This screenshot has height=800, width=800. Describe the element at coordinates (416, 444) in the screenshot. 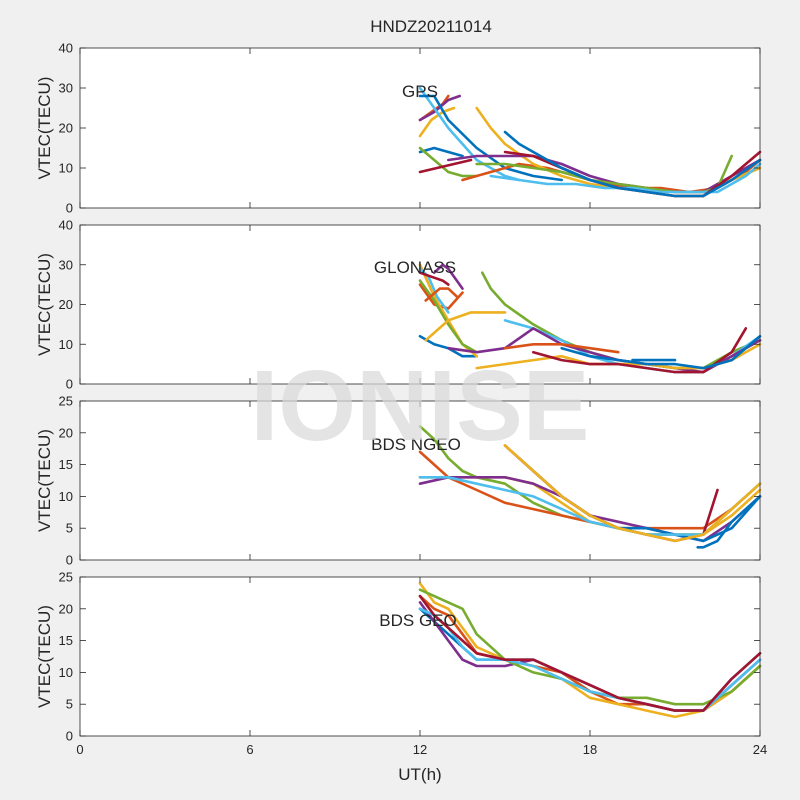

I see `panel-label: BDS NGEO` at that location.